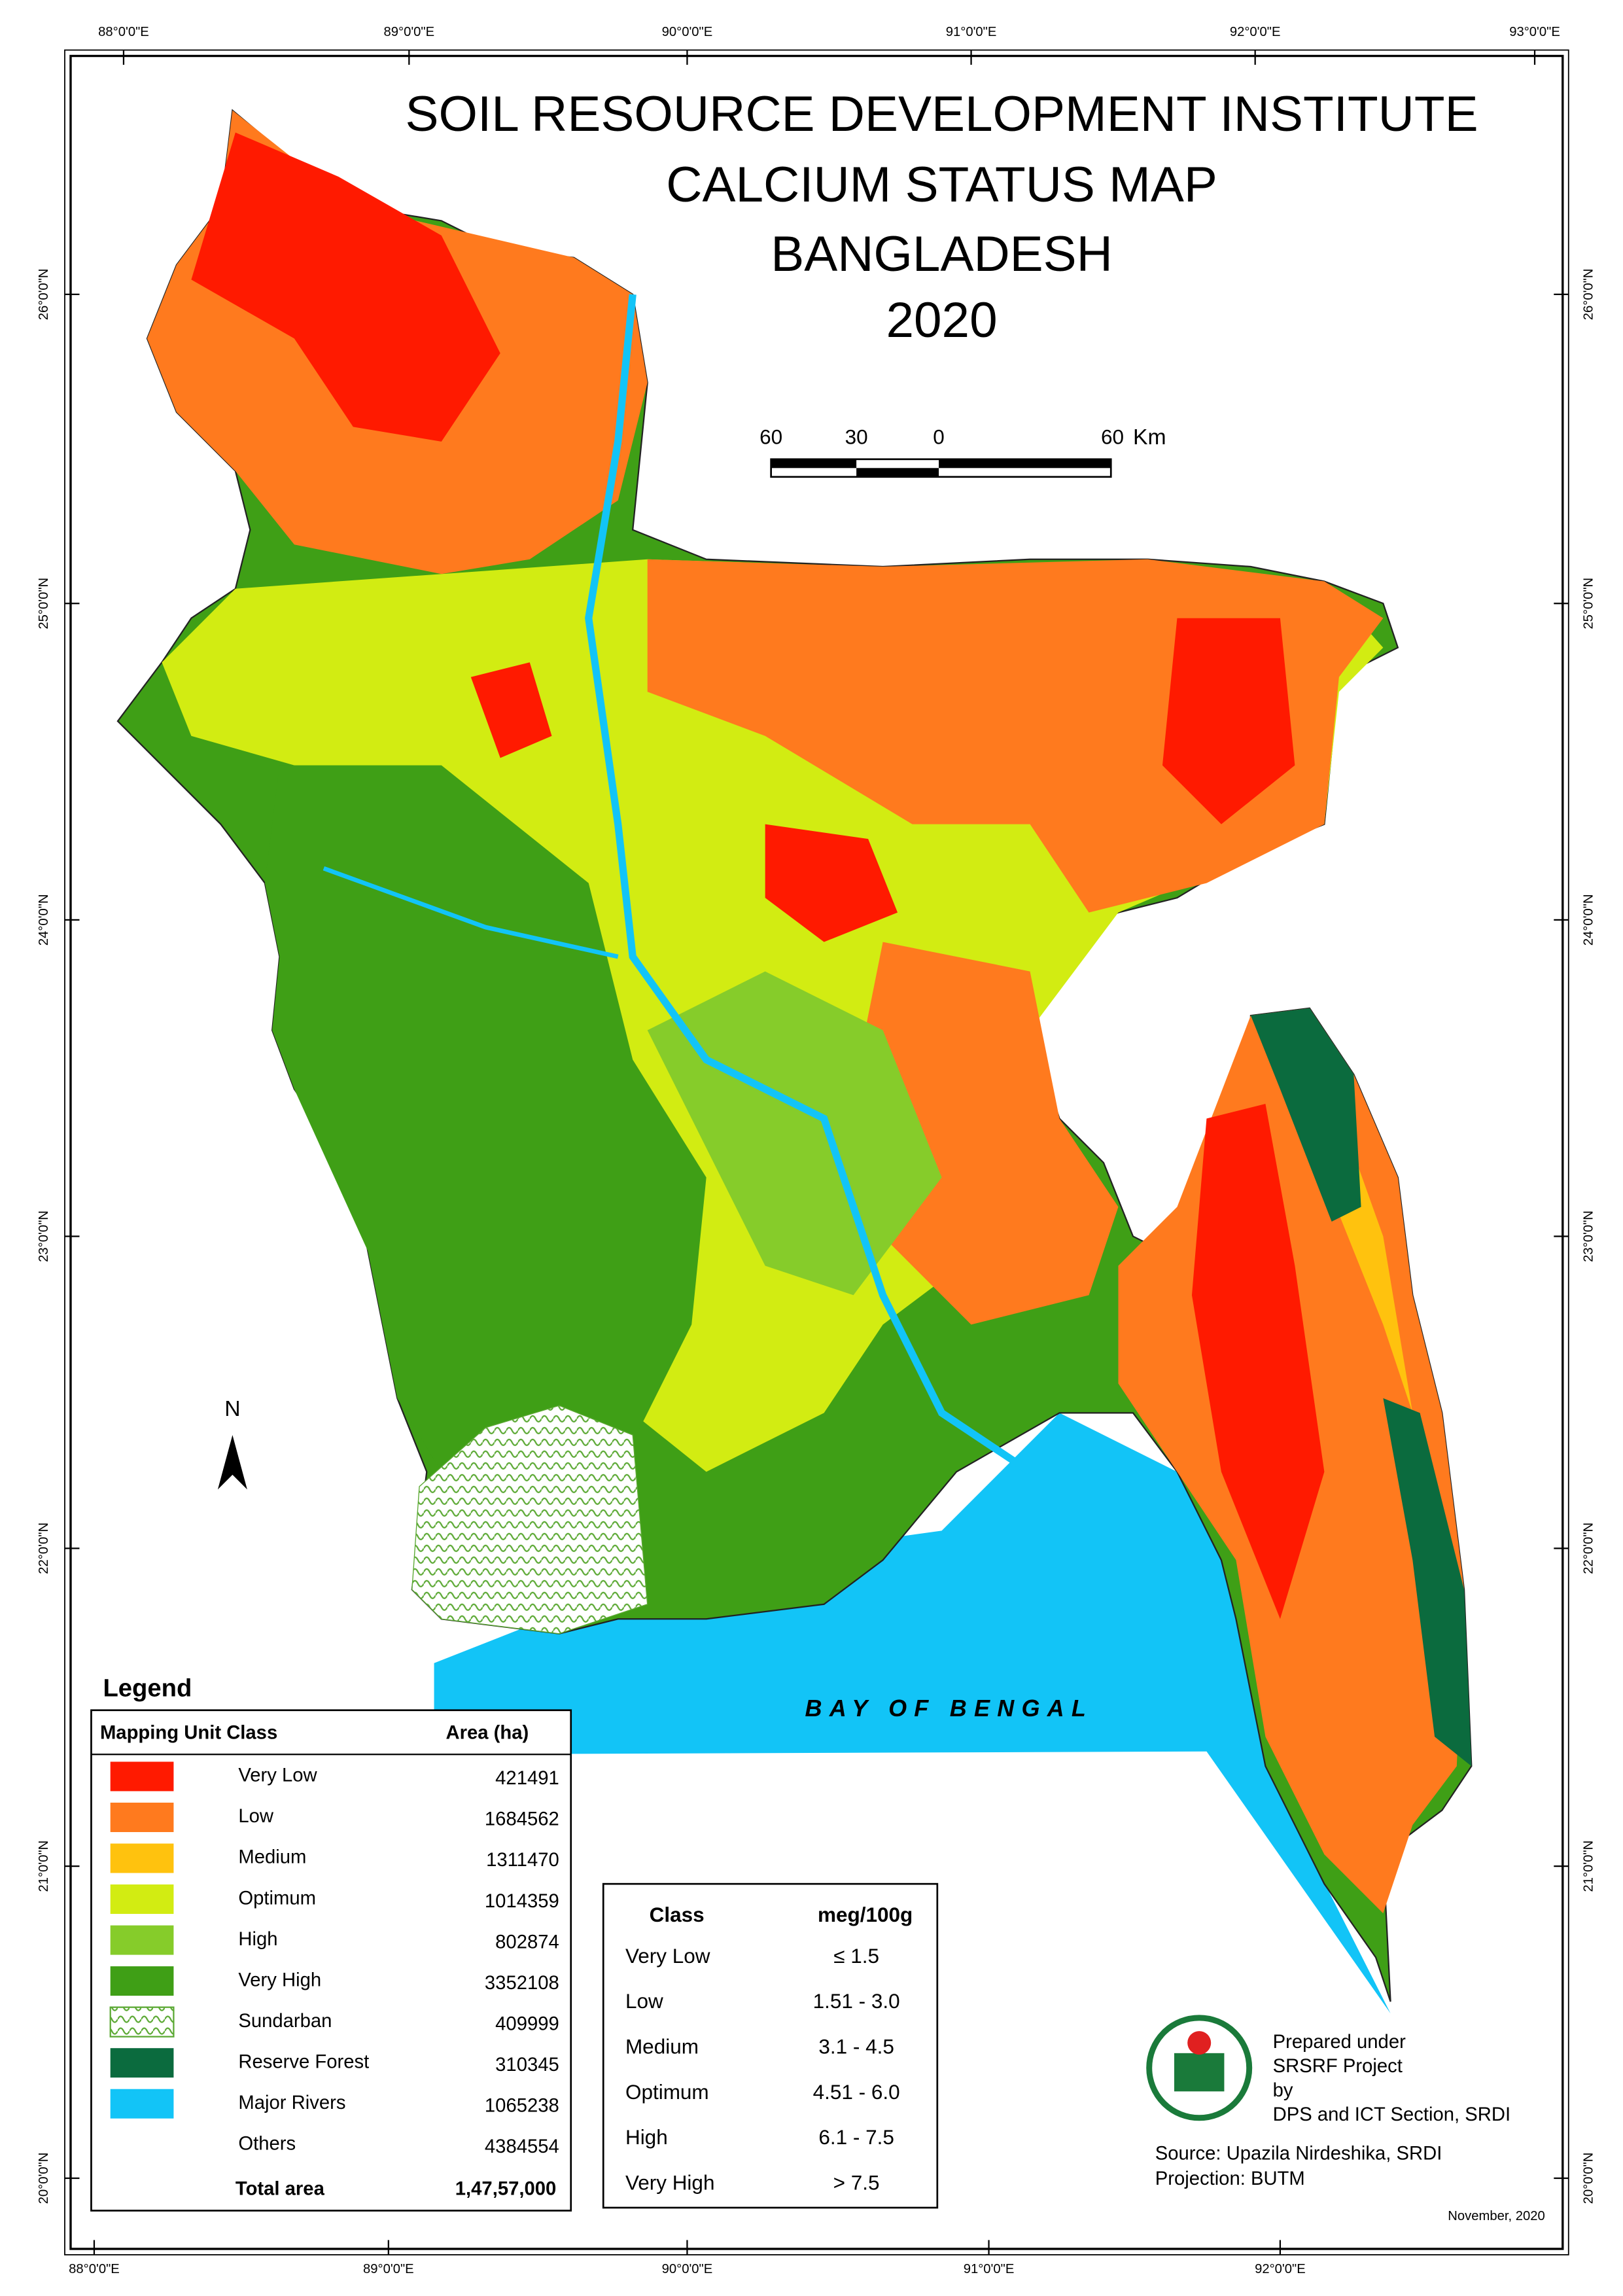 Image resolution: width=1623 pixels, height=2296 pixels. I want to click on legend-header: Area (ha), so click(487, 1732).